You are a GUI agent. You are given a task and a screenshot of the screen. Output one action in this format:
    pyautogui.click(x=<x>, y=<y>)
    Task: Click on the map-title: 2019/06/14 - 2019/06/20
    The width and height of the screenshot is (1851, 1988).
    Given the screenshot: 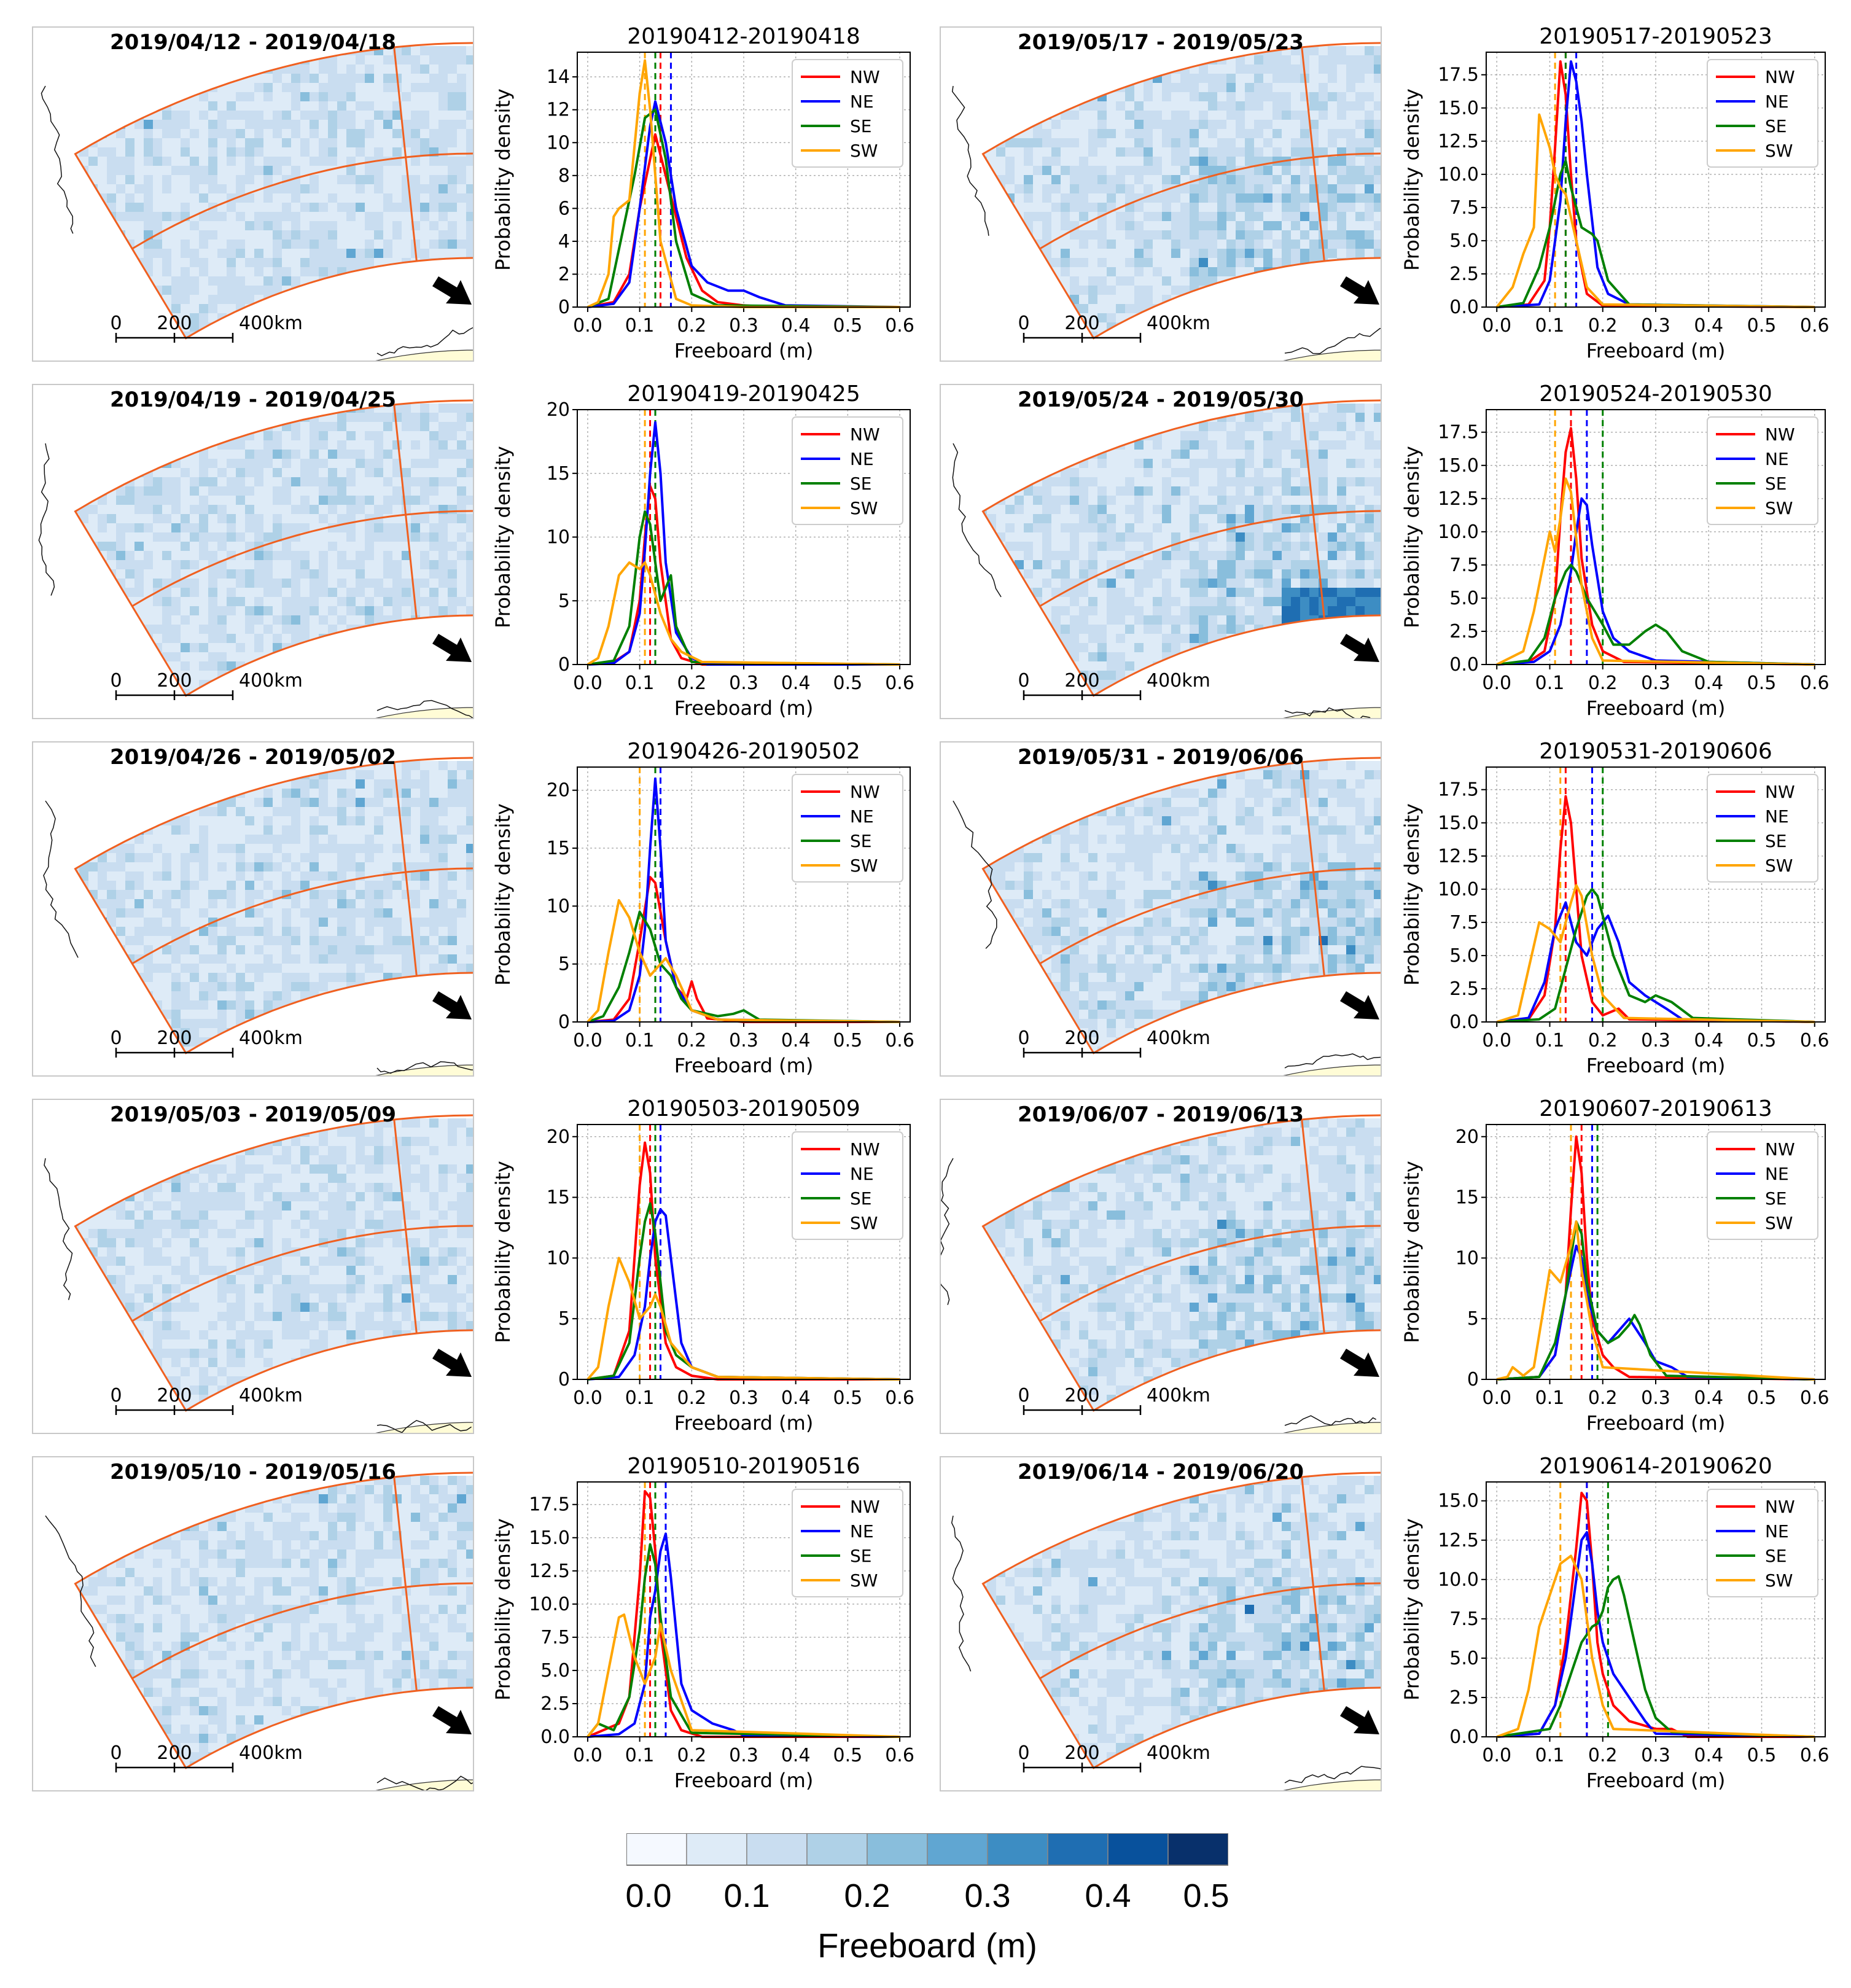 What is the action you would take?
    pyautogui.click(x=1161, y=1472)
    